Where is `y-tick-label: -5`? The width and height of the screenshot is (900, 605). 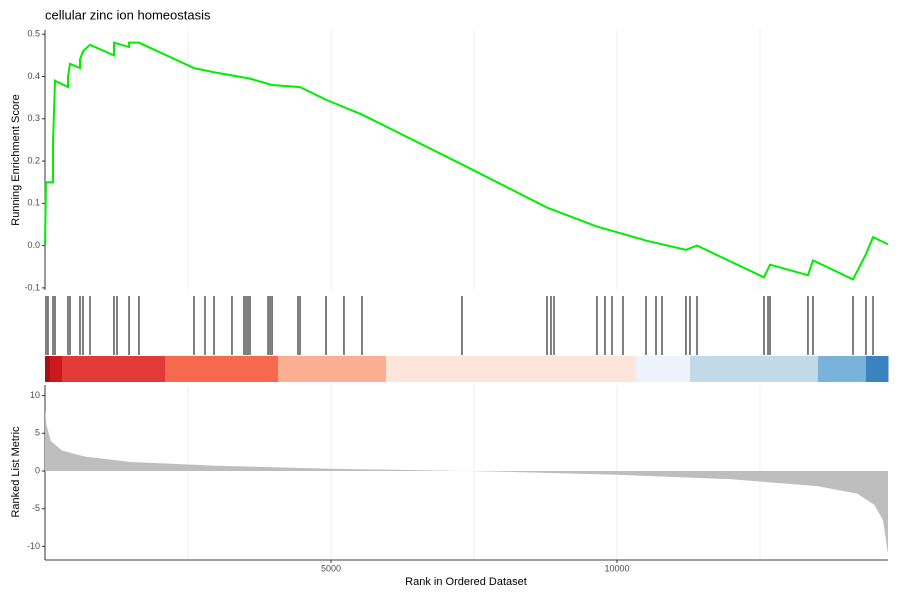
y-tick-label: -5 is located at coordinates (36, 508).